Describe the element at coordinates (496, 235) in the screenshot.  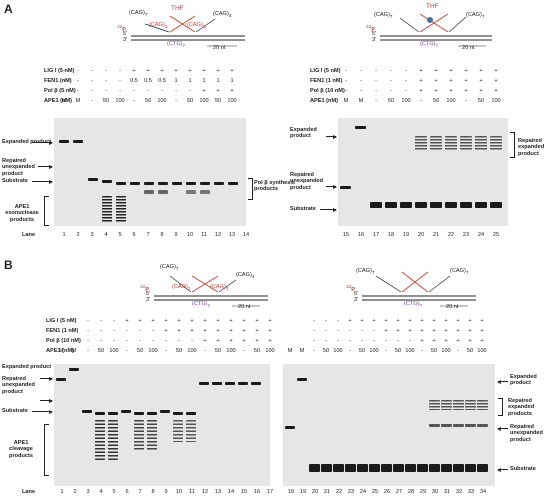
I see `lane-number: 25` at that location.